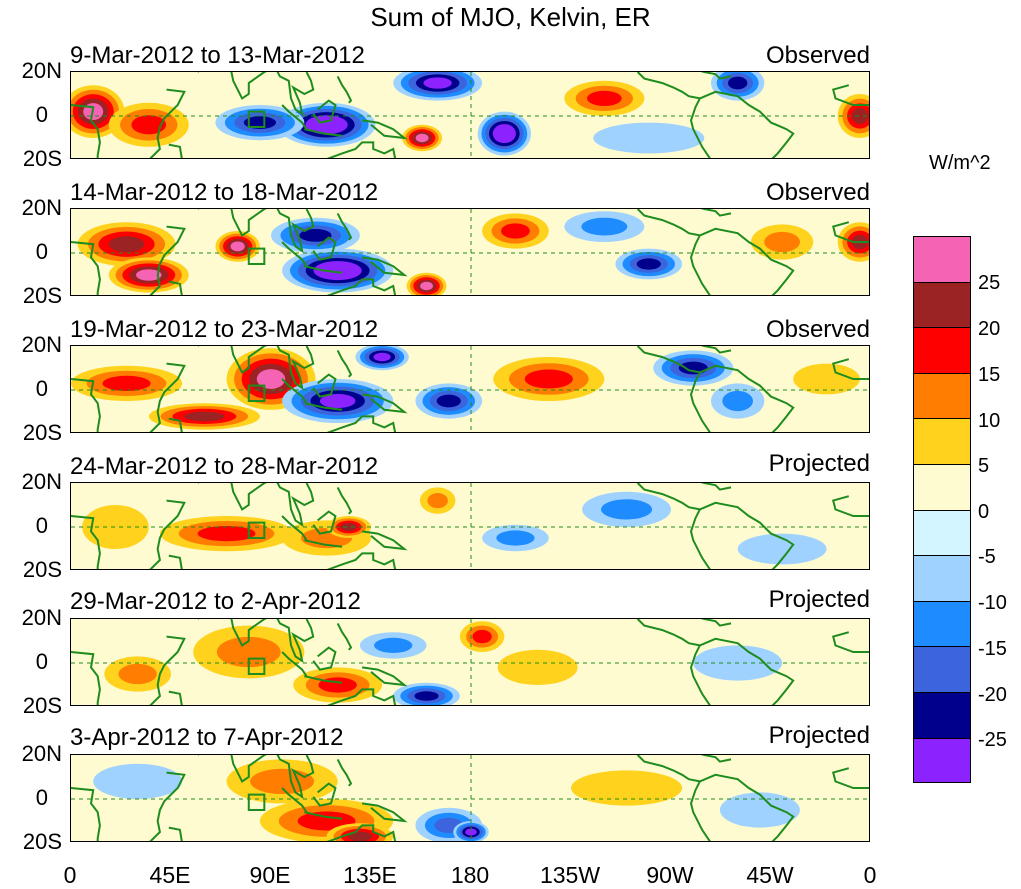 Image resolution: width=1021 pixels, height=889 pixels. What do you see at coordinates (989, 421) in the screenshot?
I see `colorbar-label: 10` at bounding box center [989, 421].